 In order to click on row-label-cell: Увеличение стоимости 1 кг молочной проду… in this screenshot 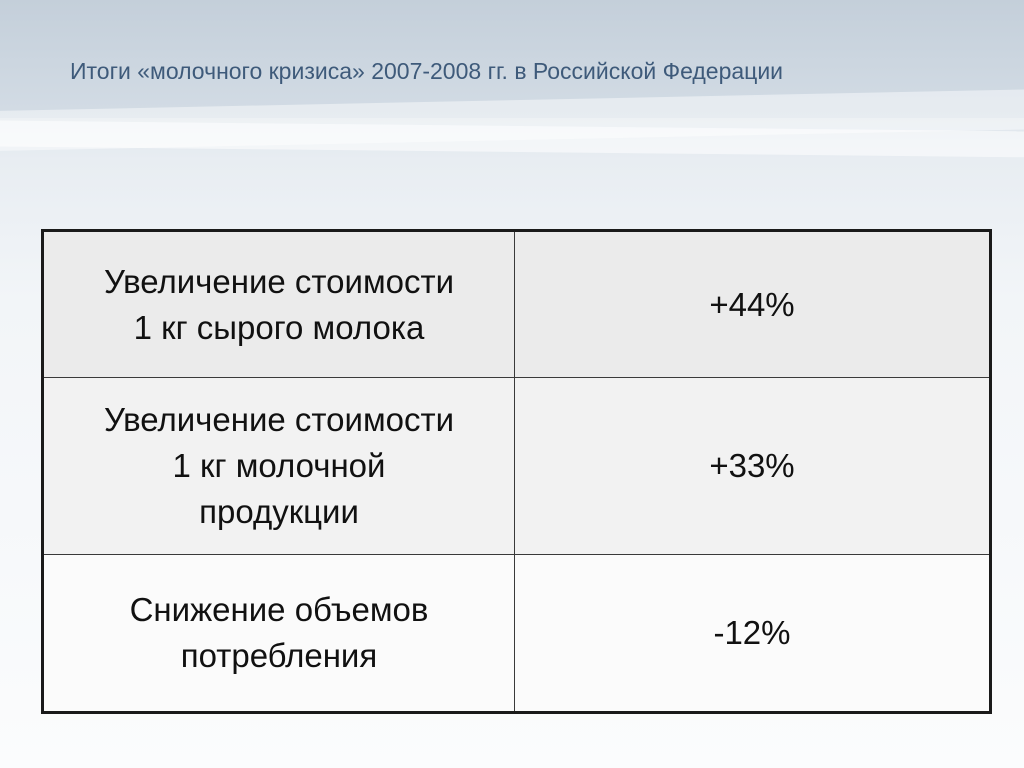, I will do `click(278, 466)`.